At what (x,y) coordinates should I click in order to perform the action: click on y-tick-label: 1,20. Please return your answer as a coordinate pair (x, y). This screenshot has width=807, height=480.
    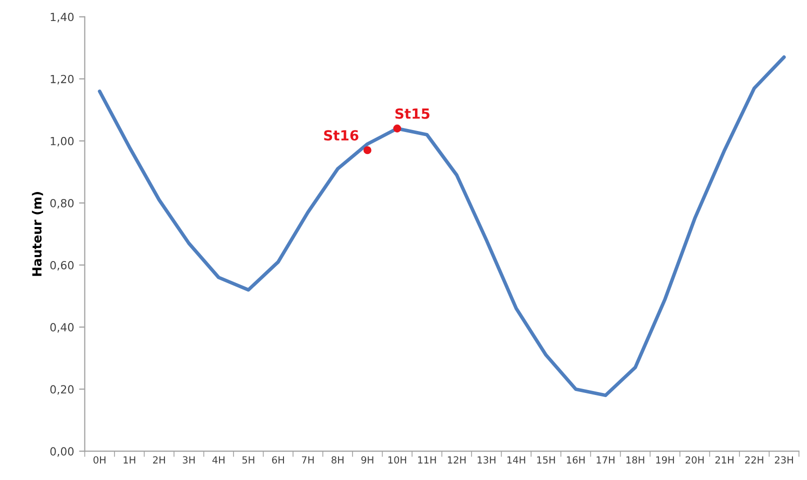
    Looking at the image, I should click on (62, 79).